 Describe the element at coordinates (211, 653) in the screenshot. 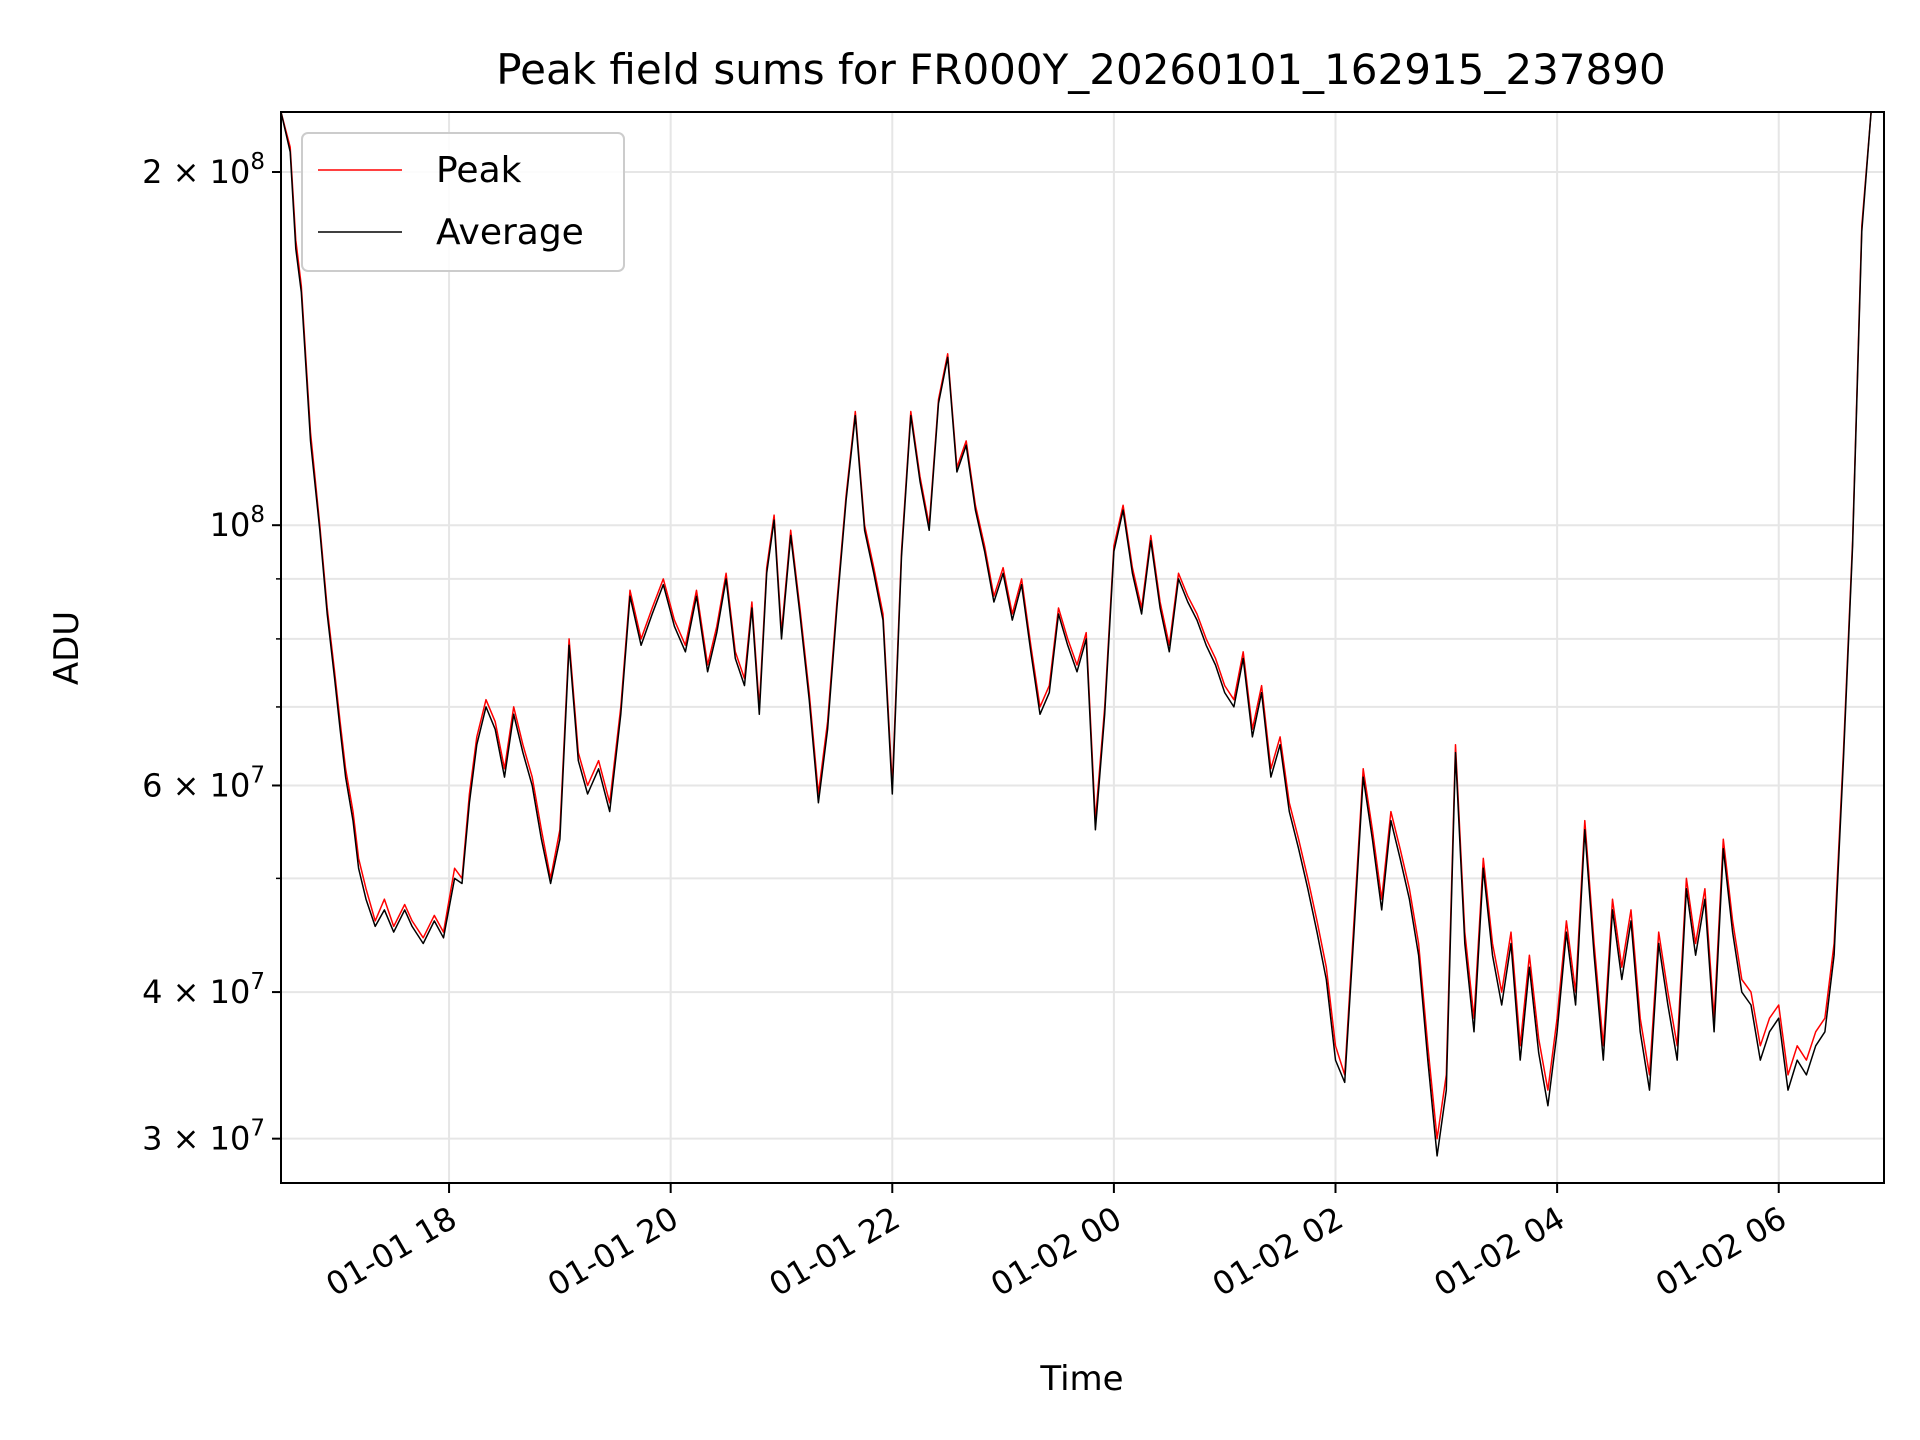

I see `y-axis: 3 × 107 4 × 107 6 × 107 108 2 × 108` at that location.